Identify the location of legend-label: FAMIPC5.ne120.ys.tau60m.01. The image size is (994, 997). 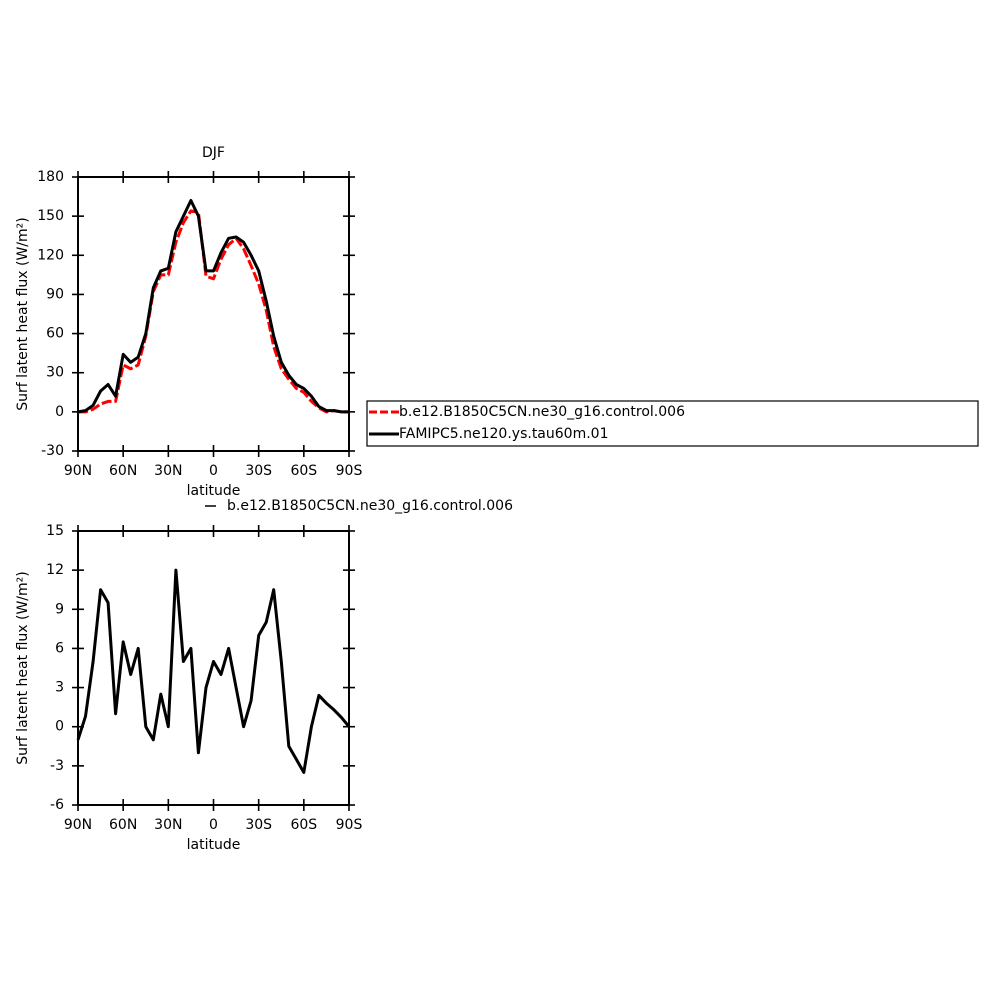
(503, 434).